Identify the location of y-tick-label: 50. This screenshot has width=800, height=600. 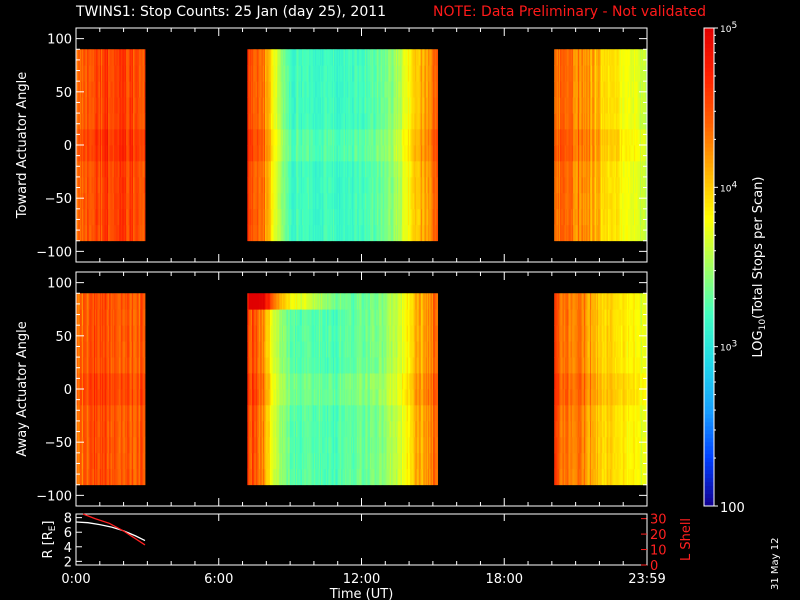
(63, 93).